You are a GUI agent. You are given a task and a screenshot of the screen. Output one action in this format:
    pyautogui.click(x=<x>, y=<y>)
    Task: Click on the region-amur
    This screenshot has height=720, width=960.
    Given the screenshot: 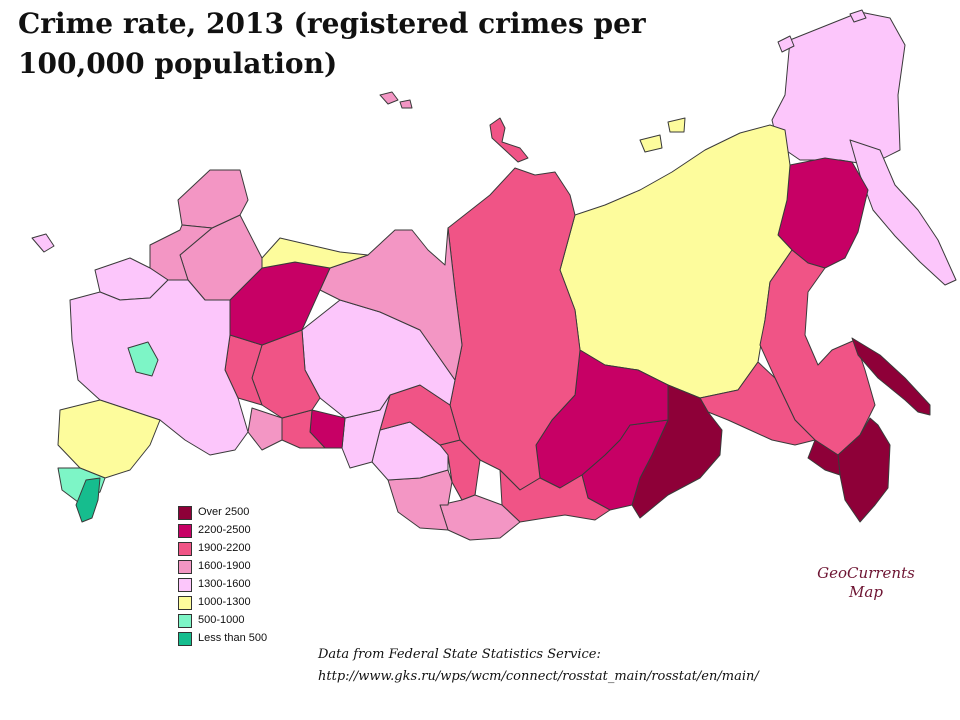 What is the action you would take?
    pyautogui.click(x=757, y=403)
    